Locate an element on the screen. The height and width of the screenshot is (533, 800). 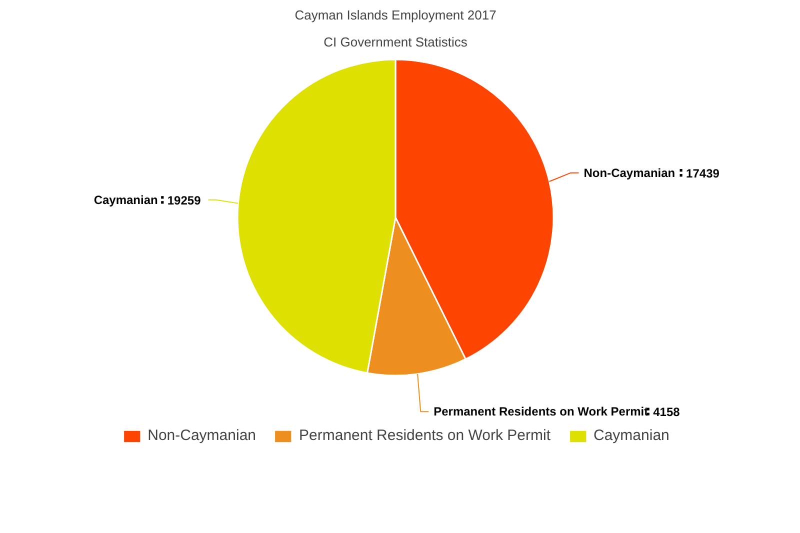
legend-label: Caymanian is located at coordinates (632, 435).